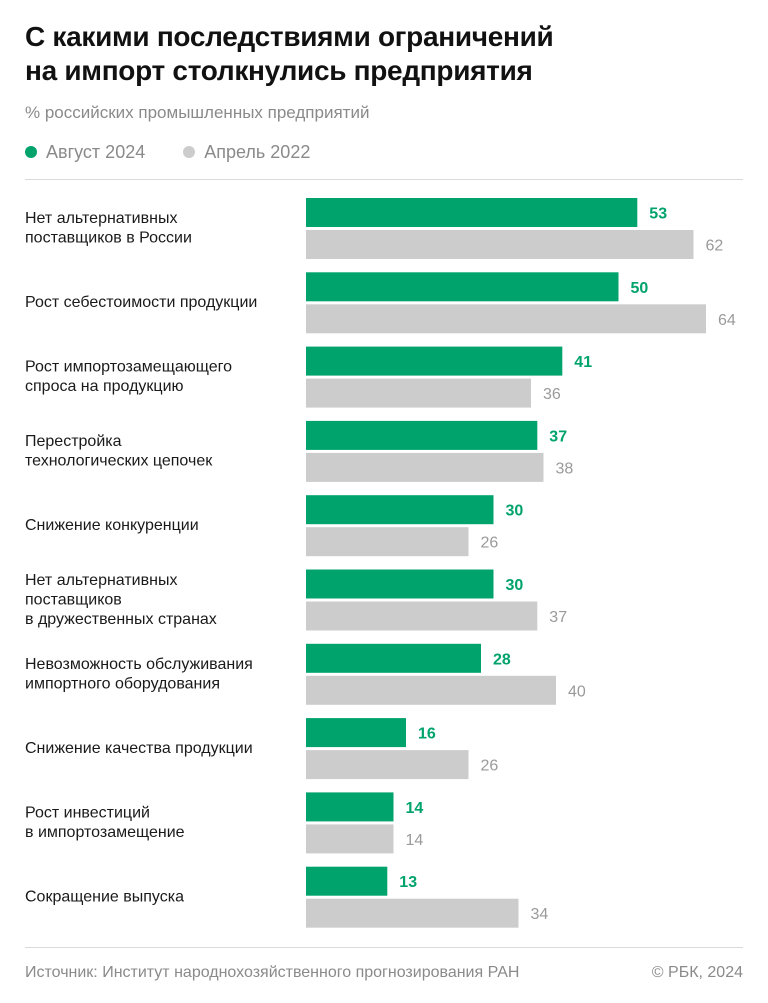  I want to click on chart-title-line-2: на импорт столкнулись предприятия, so click(279, 70).